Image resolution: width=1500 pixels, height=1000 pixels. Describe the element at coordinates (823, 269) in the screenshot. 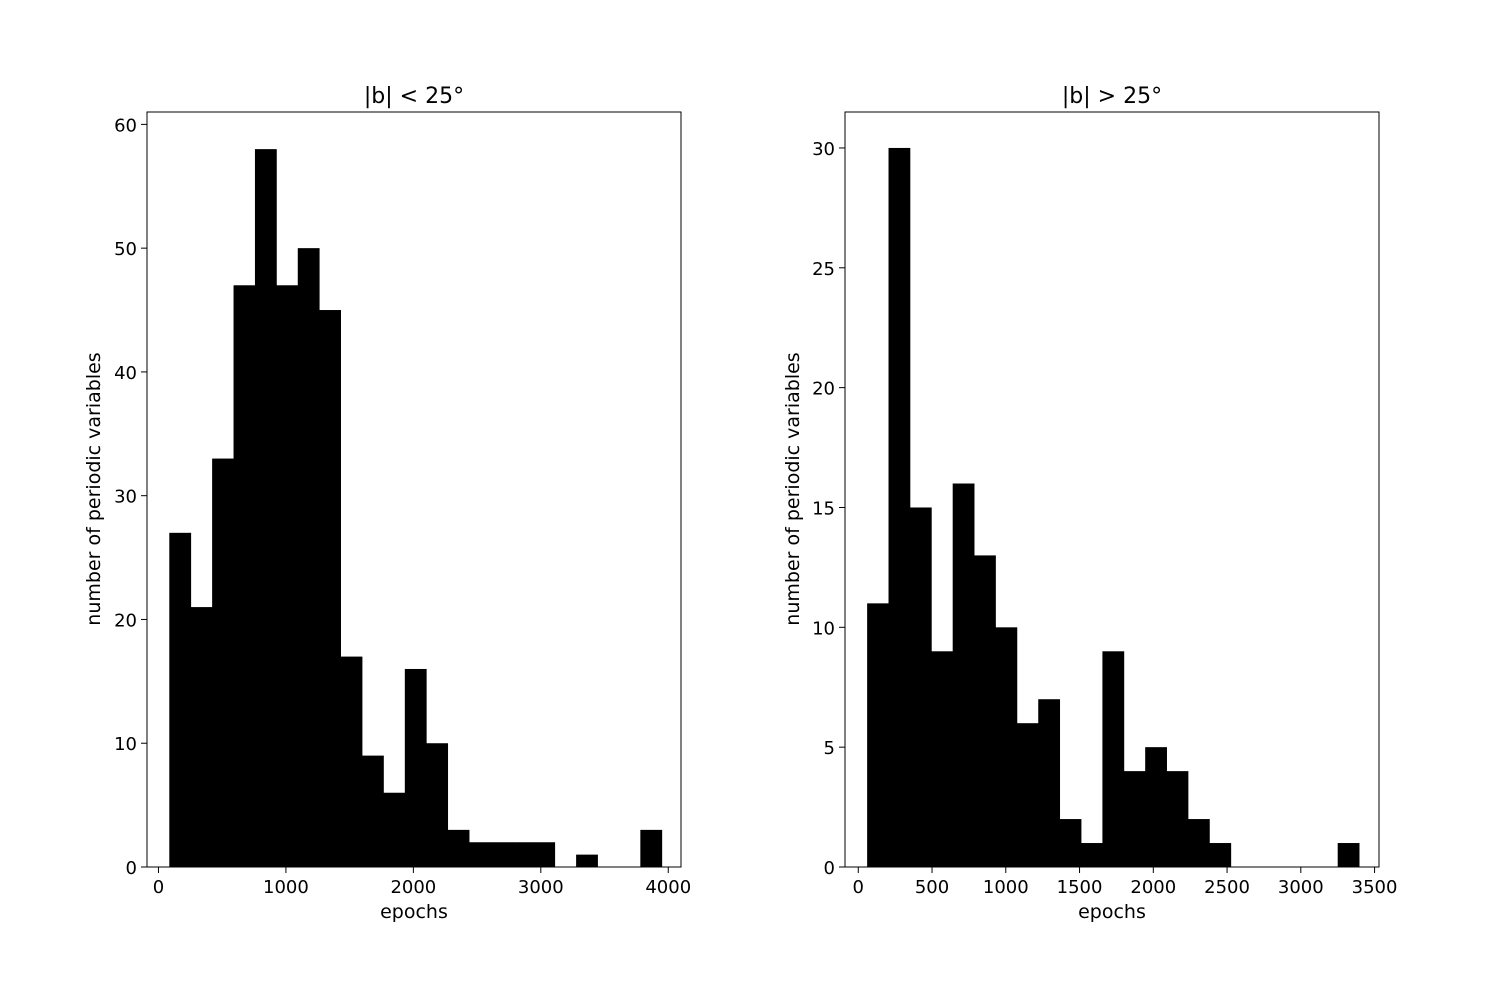

I see `right-y-tick-label-5: 25` at that location.